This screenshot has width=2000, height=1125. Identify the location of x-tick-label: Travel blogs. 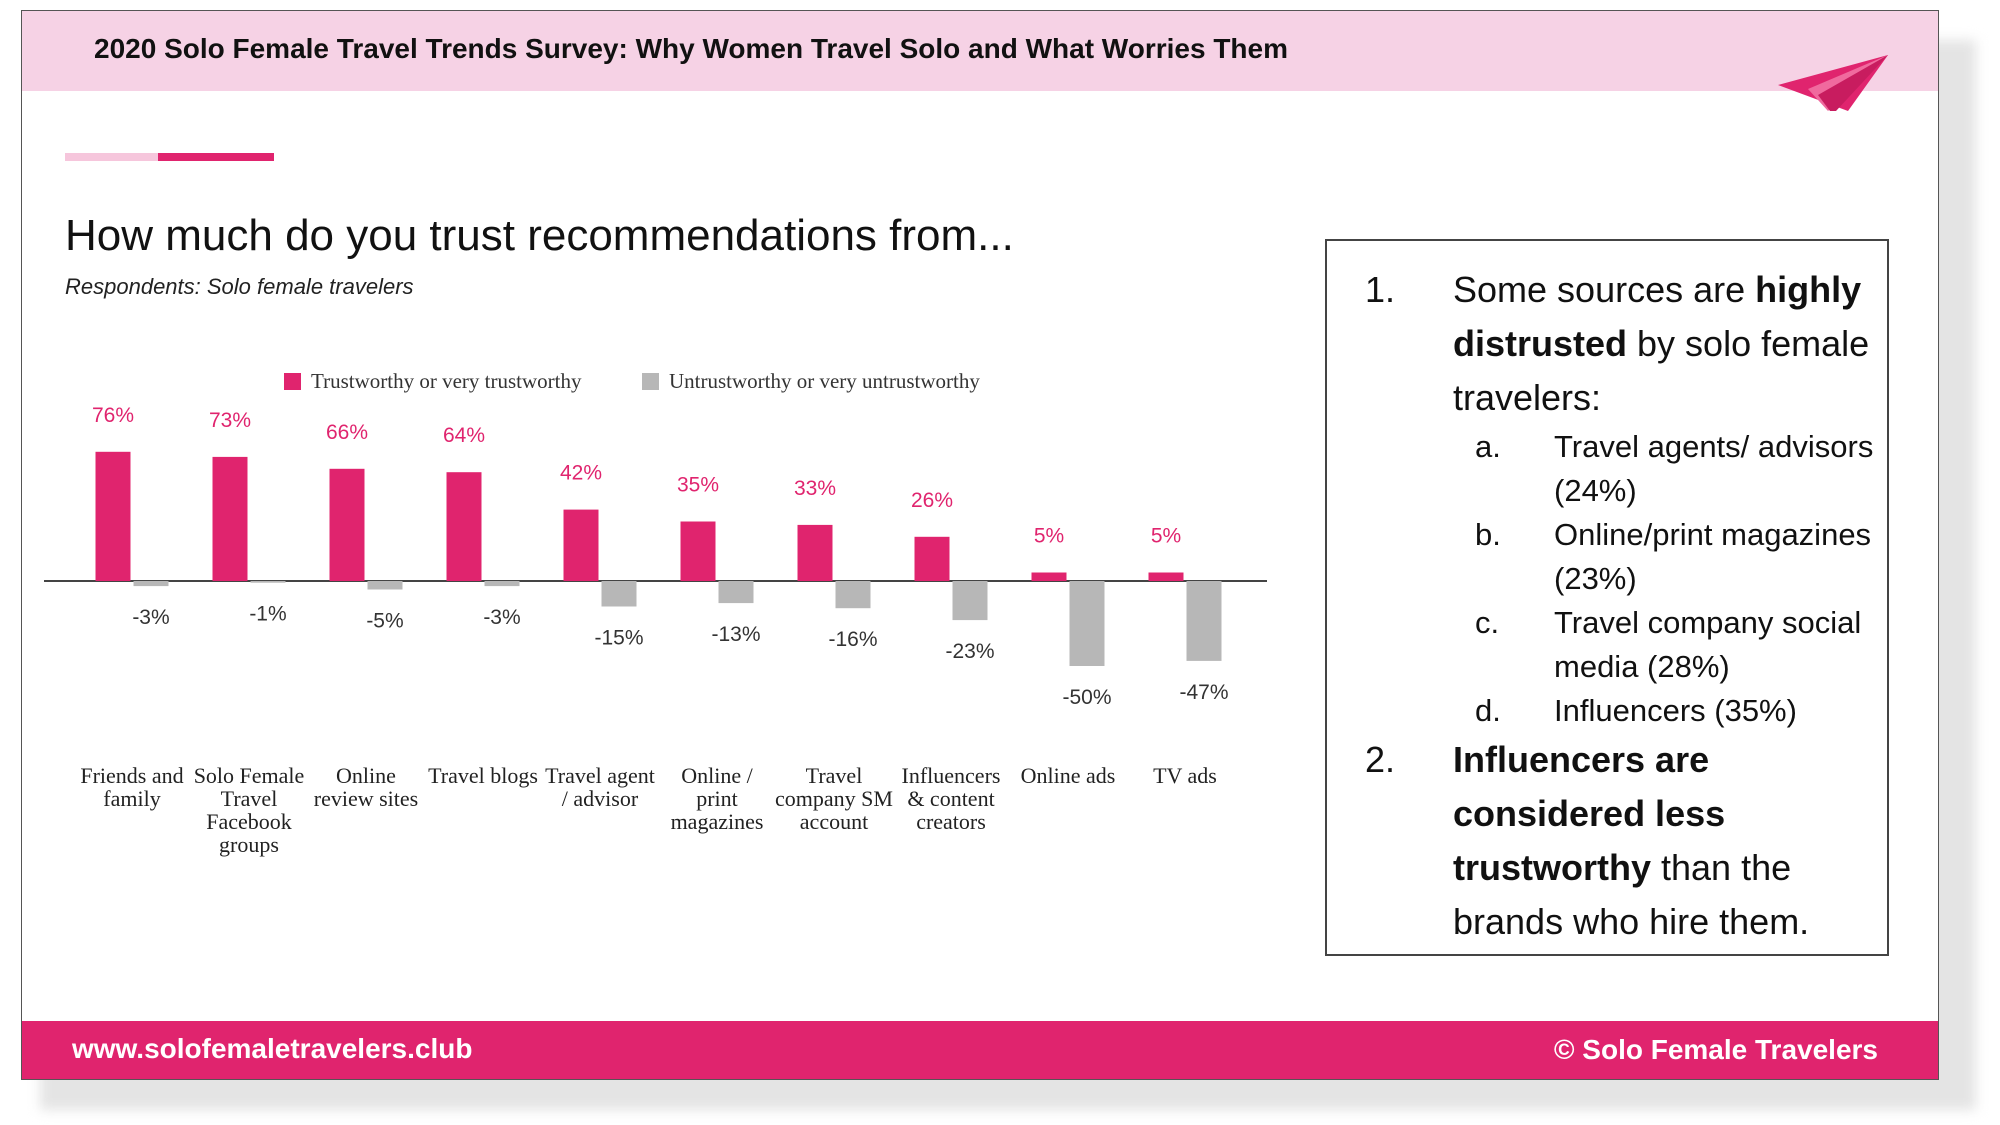
(483, 775).